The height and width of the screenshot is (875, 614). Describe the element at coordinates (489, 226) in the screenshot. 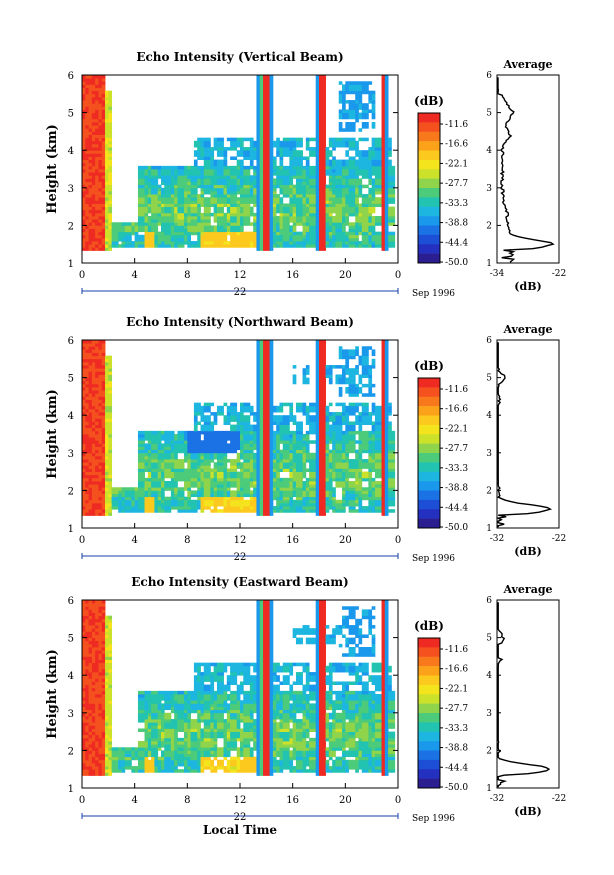

I see `average-y-tick-label: 2` at that location.